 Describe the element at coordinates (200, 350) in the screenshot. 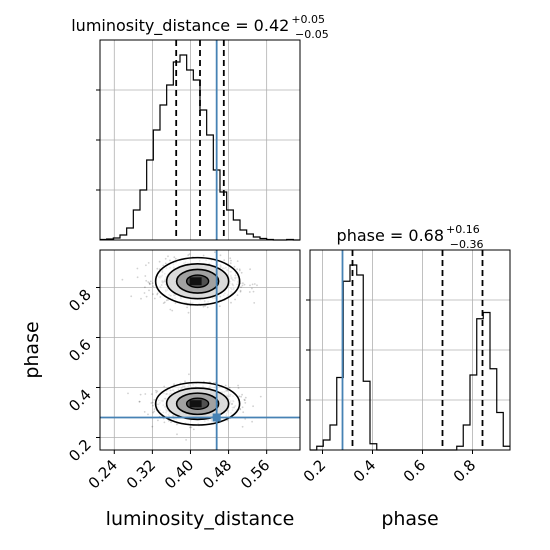

I see `joint-panel-frame` at that location.